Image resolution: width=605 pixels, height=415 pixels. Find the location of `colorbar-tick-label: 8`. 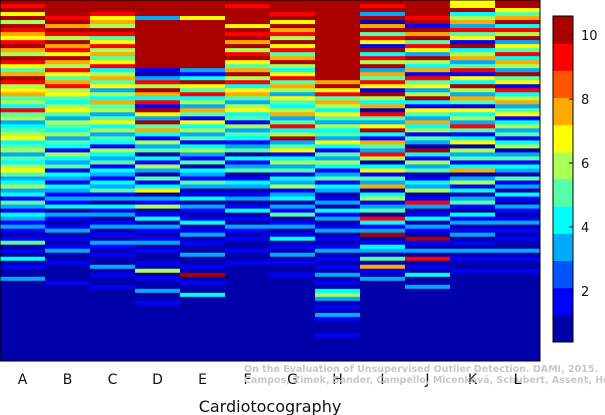

colorbar-tick-label: 8 is located at coordinates (585, 100).